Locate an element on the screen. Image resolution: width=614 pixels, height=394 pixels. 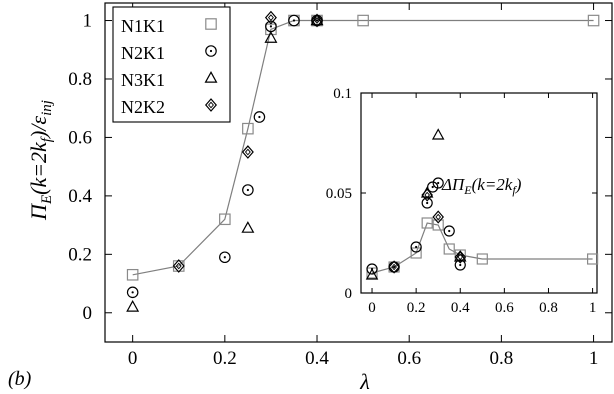
y-axis-label: ΠE(k=2kf)/εinj is located at coordinates (40, 160).